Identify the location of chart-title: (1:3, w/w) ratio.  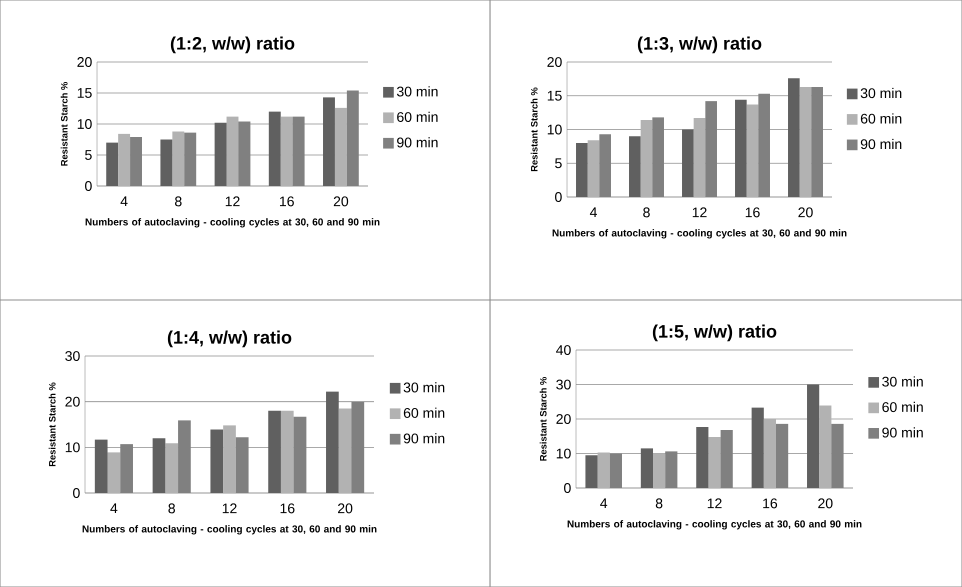
(700, 45).